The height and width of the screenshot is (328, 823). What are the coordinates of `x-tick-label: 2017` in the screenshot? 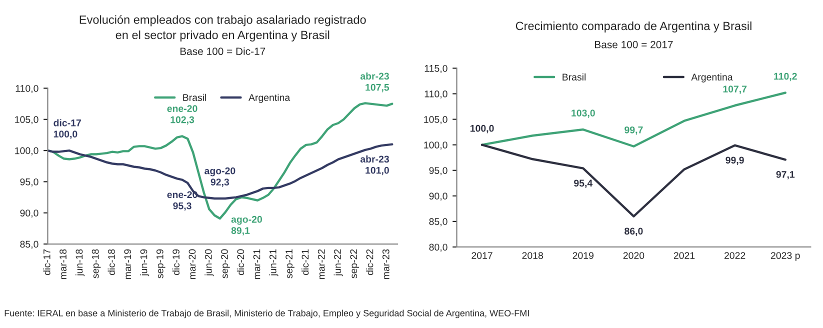 It's located at (482, 255).